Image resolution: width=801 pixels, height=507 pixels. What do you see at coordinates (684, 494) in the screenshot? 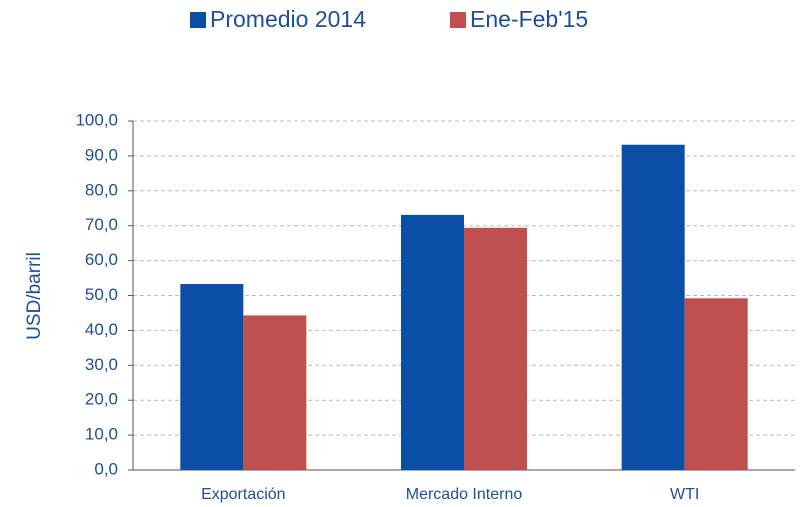
I see `x-tick-label: WTI` at bounding box center [684, 494].